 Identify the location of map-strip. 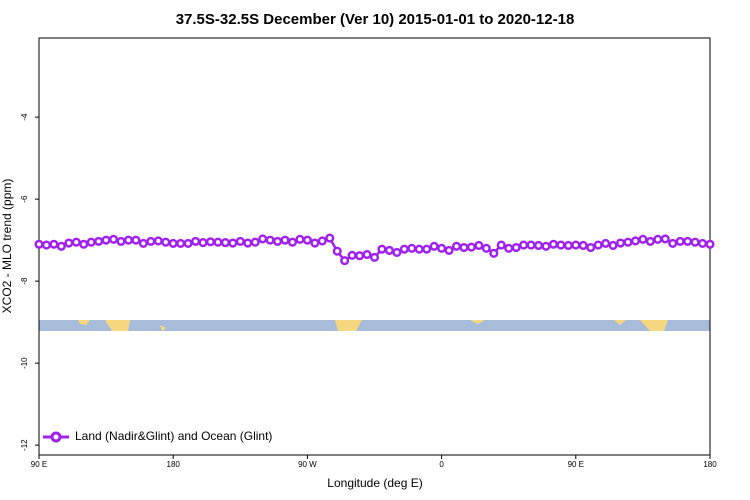
(374, 325).